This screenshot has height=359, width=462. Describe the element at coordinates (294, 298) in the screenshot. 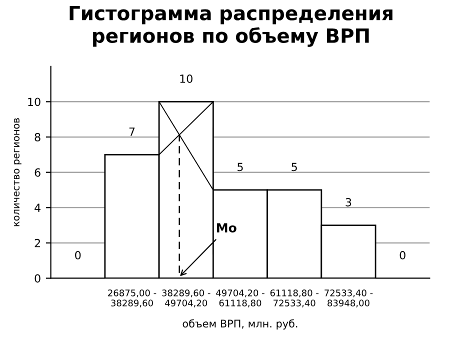

I see `x-tick-label: 61118,80 - 72533,40` at that location.